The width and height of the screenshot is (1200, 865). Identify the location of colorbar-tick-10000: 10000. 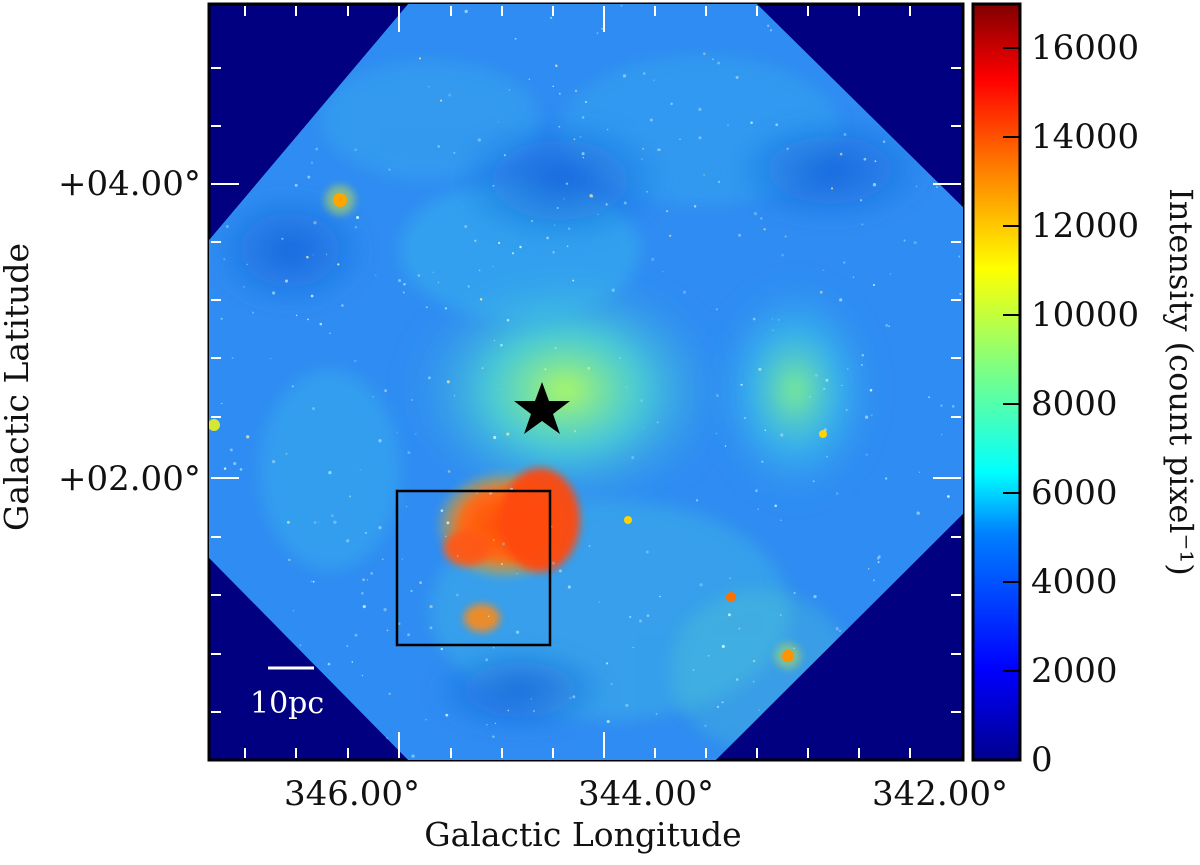
(1085, 315).